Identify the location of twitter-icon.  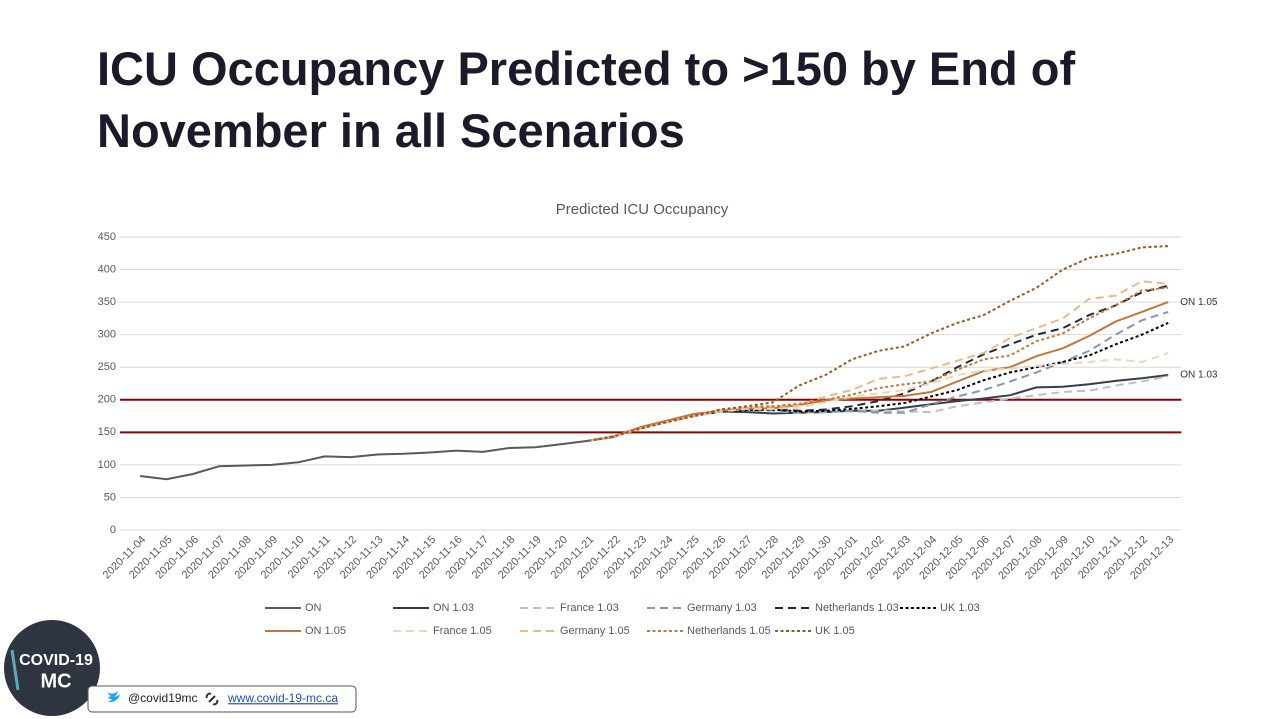
(113, 697).